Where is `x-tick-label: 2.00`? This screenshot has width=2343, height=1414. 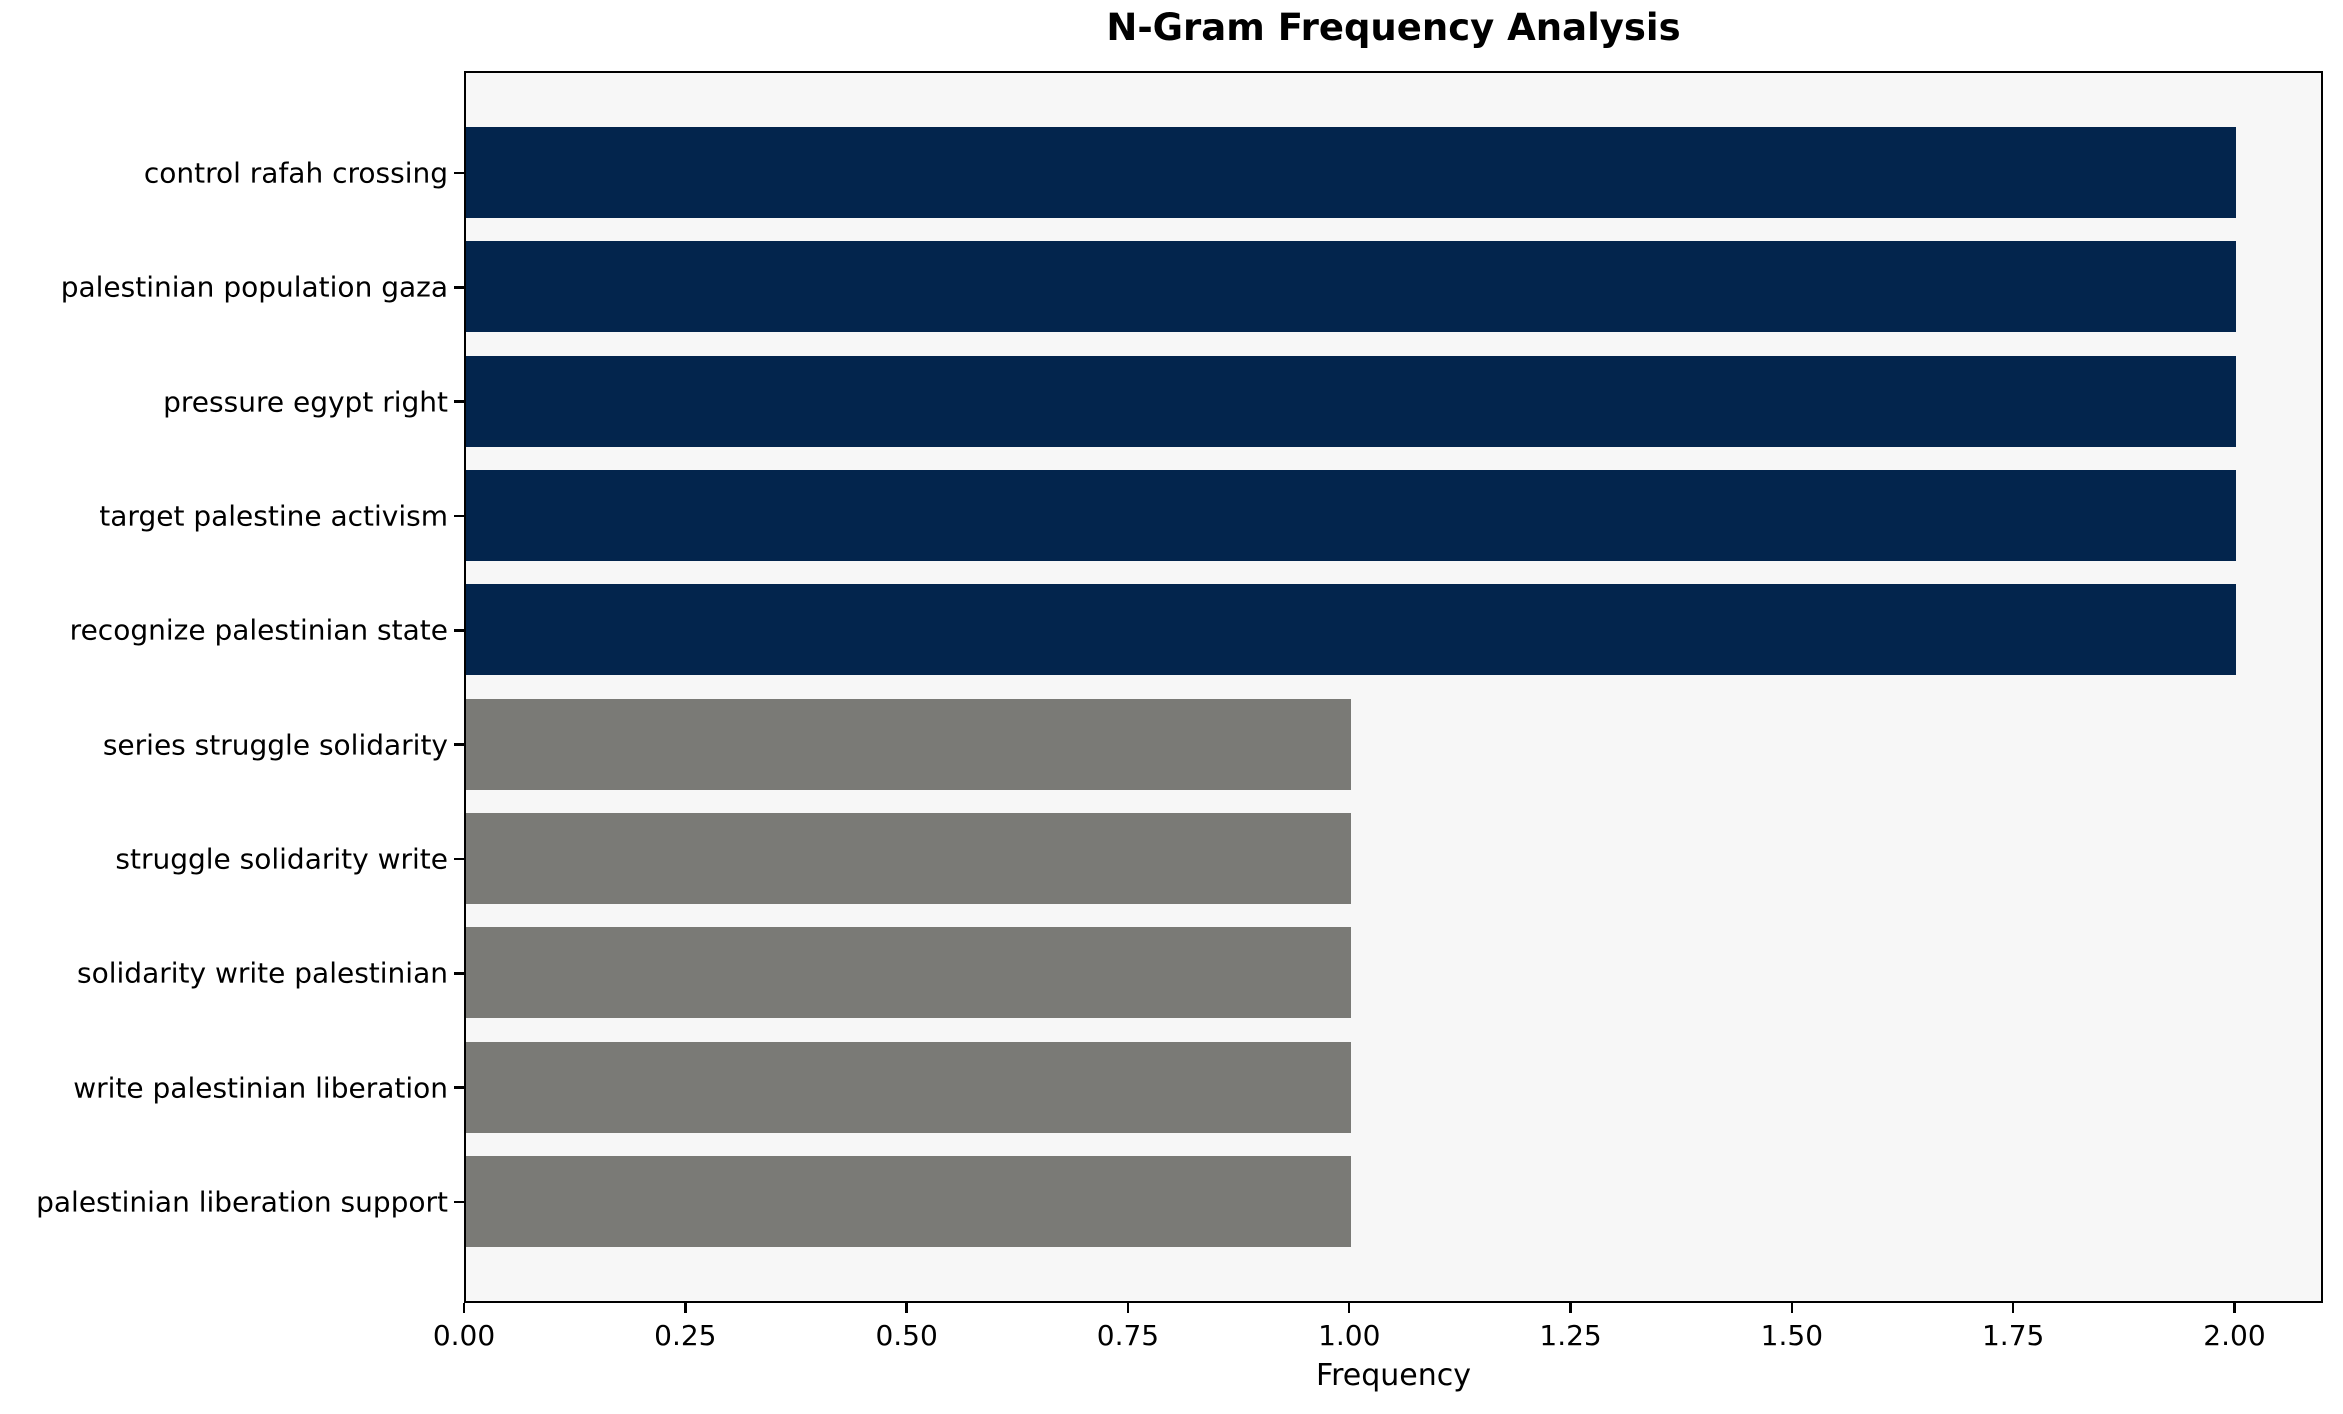
x-tick-label: 2.00 is located at coordinates (2234, 1335).